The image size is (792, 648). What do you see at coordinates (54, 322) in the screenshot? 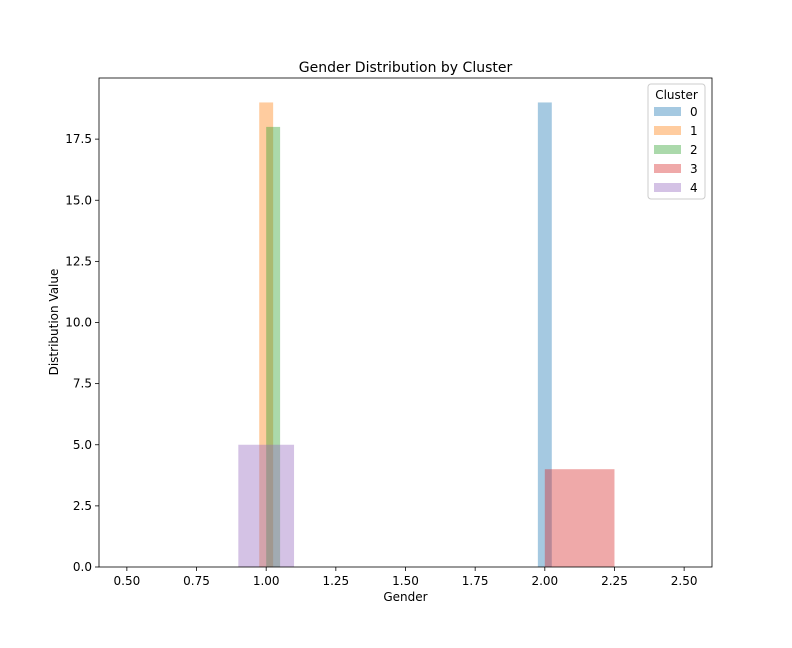
I see `y-axis-label: Distribution Value` at bounding box center [54, 322].